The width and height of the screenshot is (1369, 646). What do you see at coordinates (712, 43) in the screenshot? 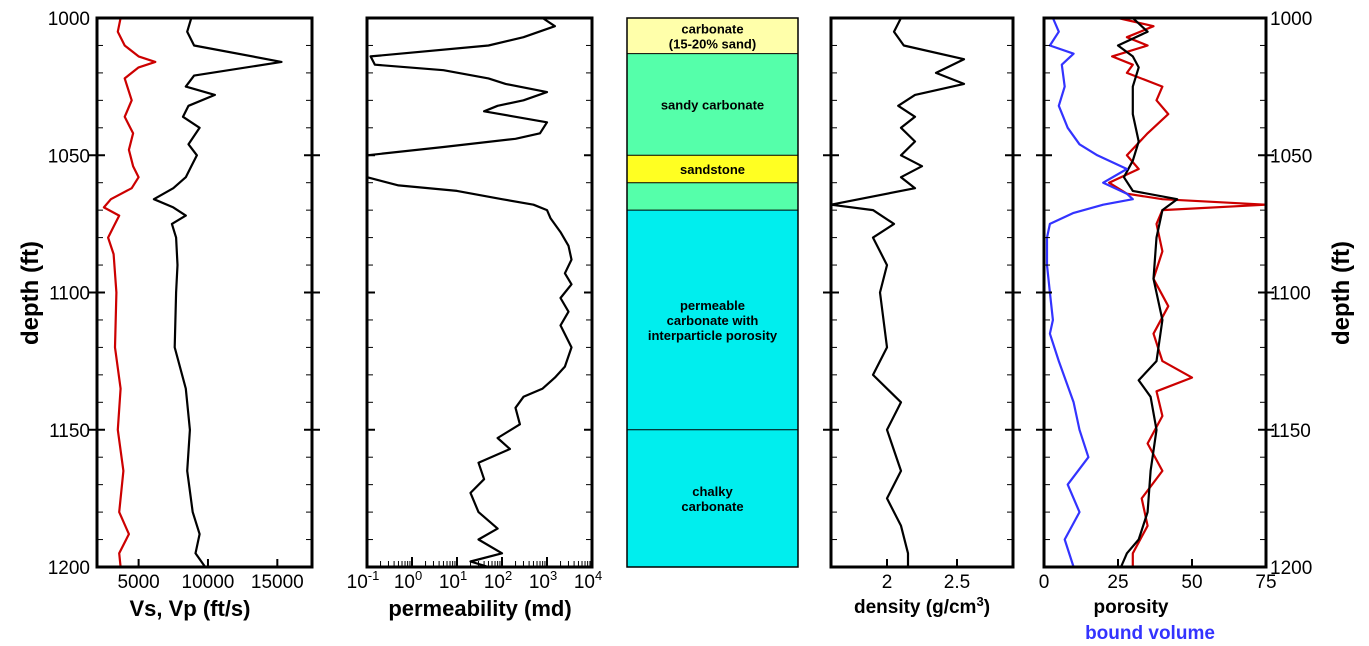
I see `lithology-label: (15-20% sand)` at bounding box center [712, 43].